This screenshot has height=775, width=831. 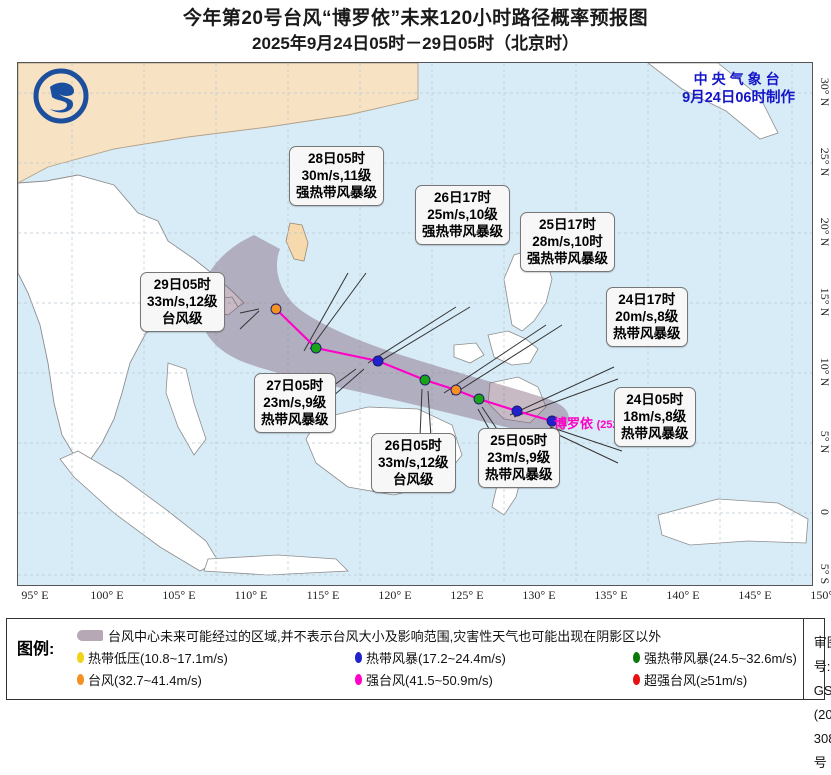 I want to click on lon-tick: 140° E, so click(x=683, y=595).